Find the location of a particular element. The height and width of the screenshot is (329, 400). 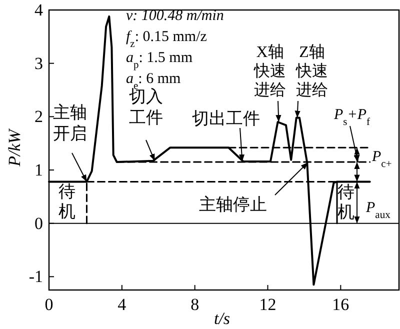

annotation: P$_{s}$+P$_{f}$ is located at coordinates (351, 117).